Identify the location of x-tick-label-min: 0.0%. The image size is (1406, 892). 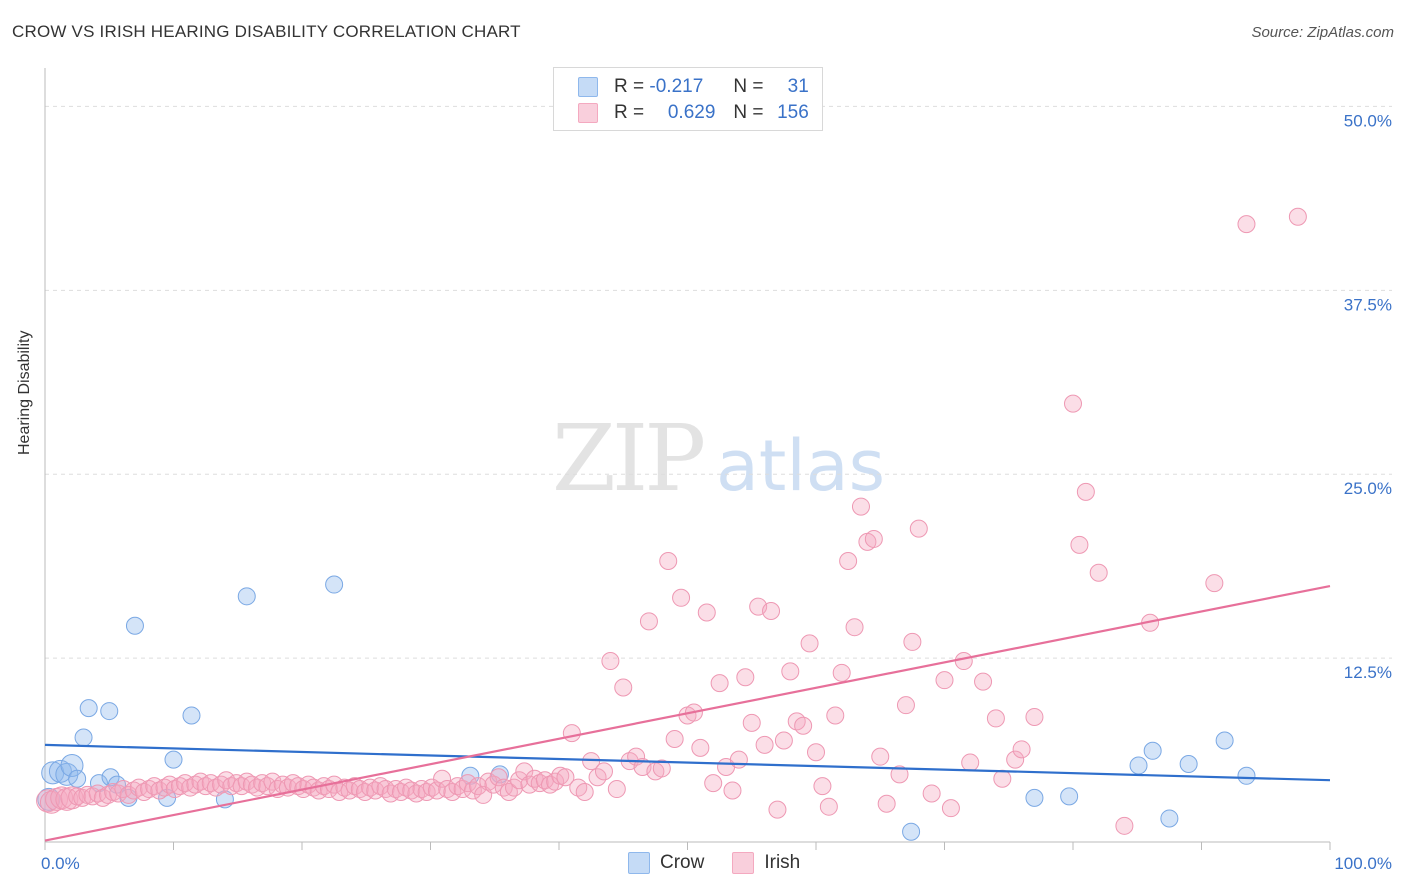
(60, 863).